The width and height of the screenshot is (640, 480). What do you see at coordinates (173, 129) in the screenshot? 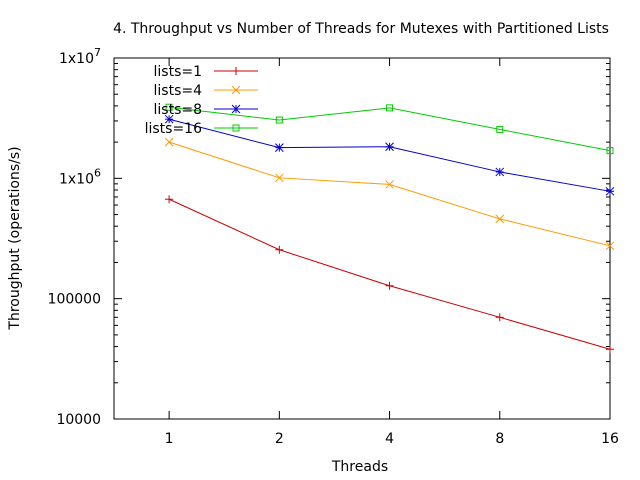
I see `legend-label: lists=16` at bounding box center [173, 129].